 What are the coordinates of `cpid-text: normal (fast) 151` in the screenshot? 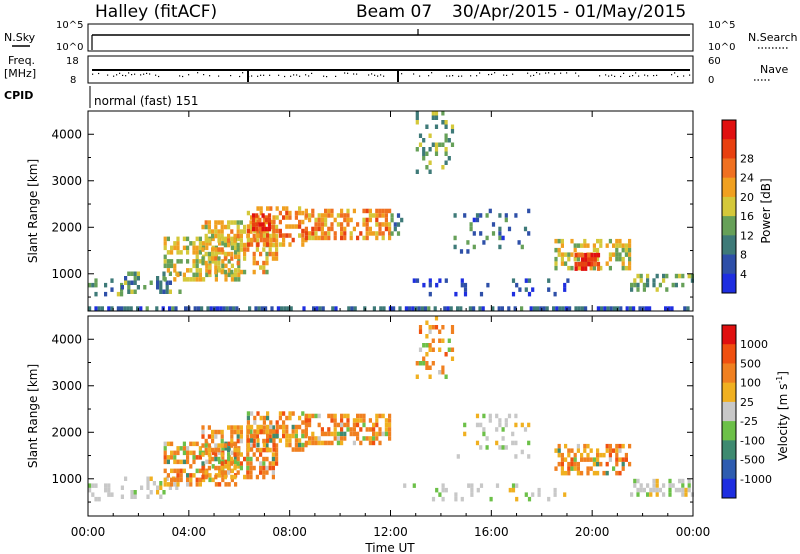 It's located at (146, 101).